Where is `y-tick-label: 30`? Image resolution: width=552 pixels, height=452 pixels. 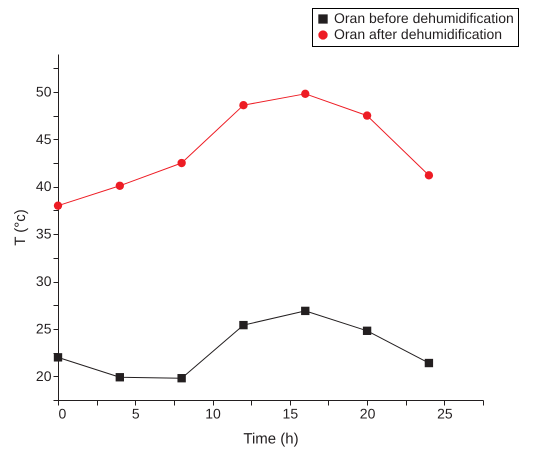
y-tick-label: 30 is located at coordinates (44, 281).